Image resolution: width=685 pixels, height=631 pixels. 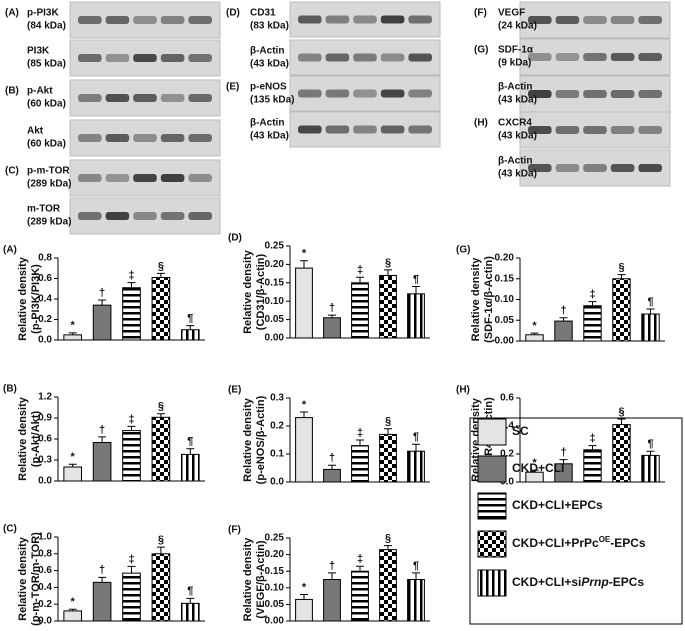 What do you see at coordinates (40, 91) in the screenshot?
I see `blot-label: p-Akt` at bounding box center [40, 91].